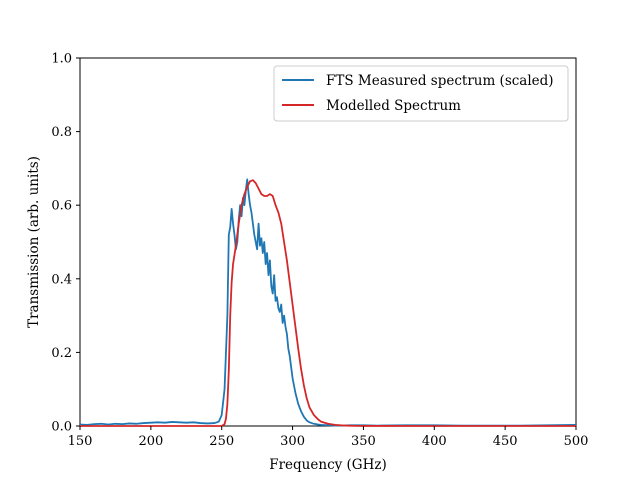 The height and width of the screenshot is (478, 640). What do you see at coordinates (80, 441) in the screenshot?
I see `x-tick-label: 150` at bounding box center [80, 441].